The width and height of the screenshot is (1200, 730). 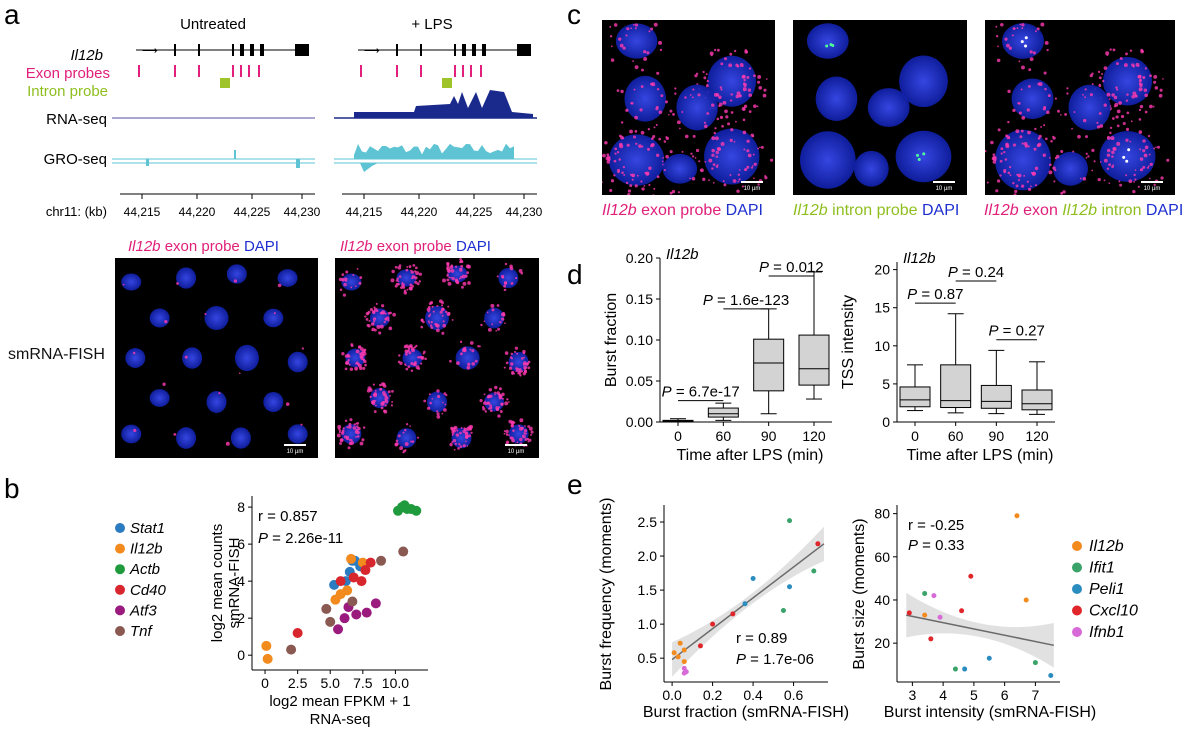 What do you see at coordinates (330, 683) in the screenshot?
I see `x-tick-label: 5.0` at bounding box center [330, 683].